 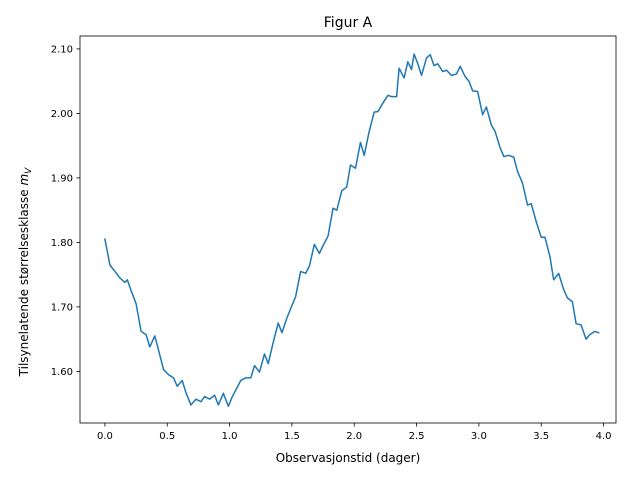 What do you see at coordinates (24, 282) in the screenshot?
I see `y-axis-label-text: Tilsynelatende størrelsesklasse` at bounding box center [24, 282].